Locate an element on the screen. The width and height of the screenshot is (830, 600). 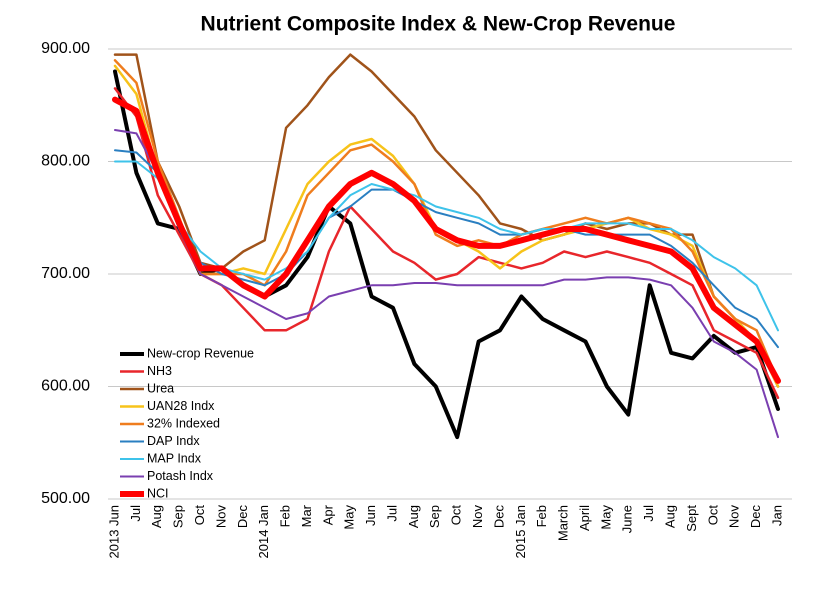
x-tick-label: Jun is located at coordinates (370, 515).